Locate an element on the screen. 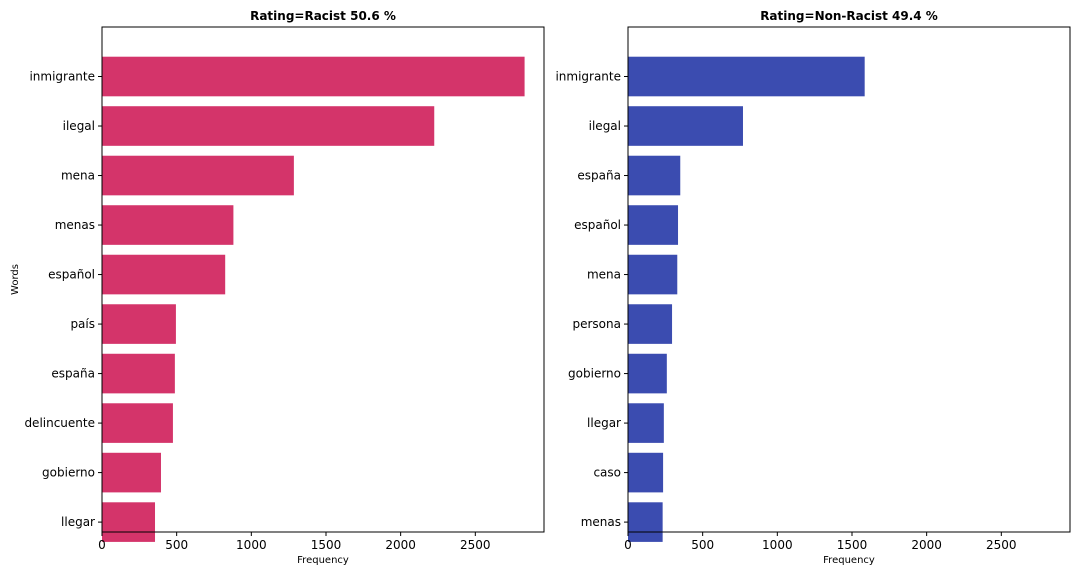 Image resolution: width=1080 pixels, height=580 pixels. bar-caso is located at coordinates (646, 472).